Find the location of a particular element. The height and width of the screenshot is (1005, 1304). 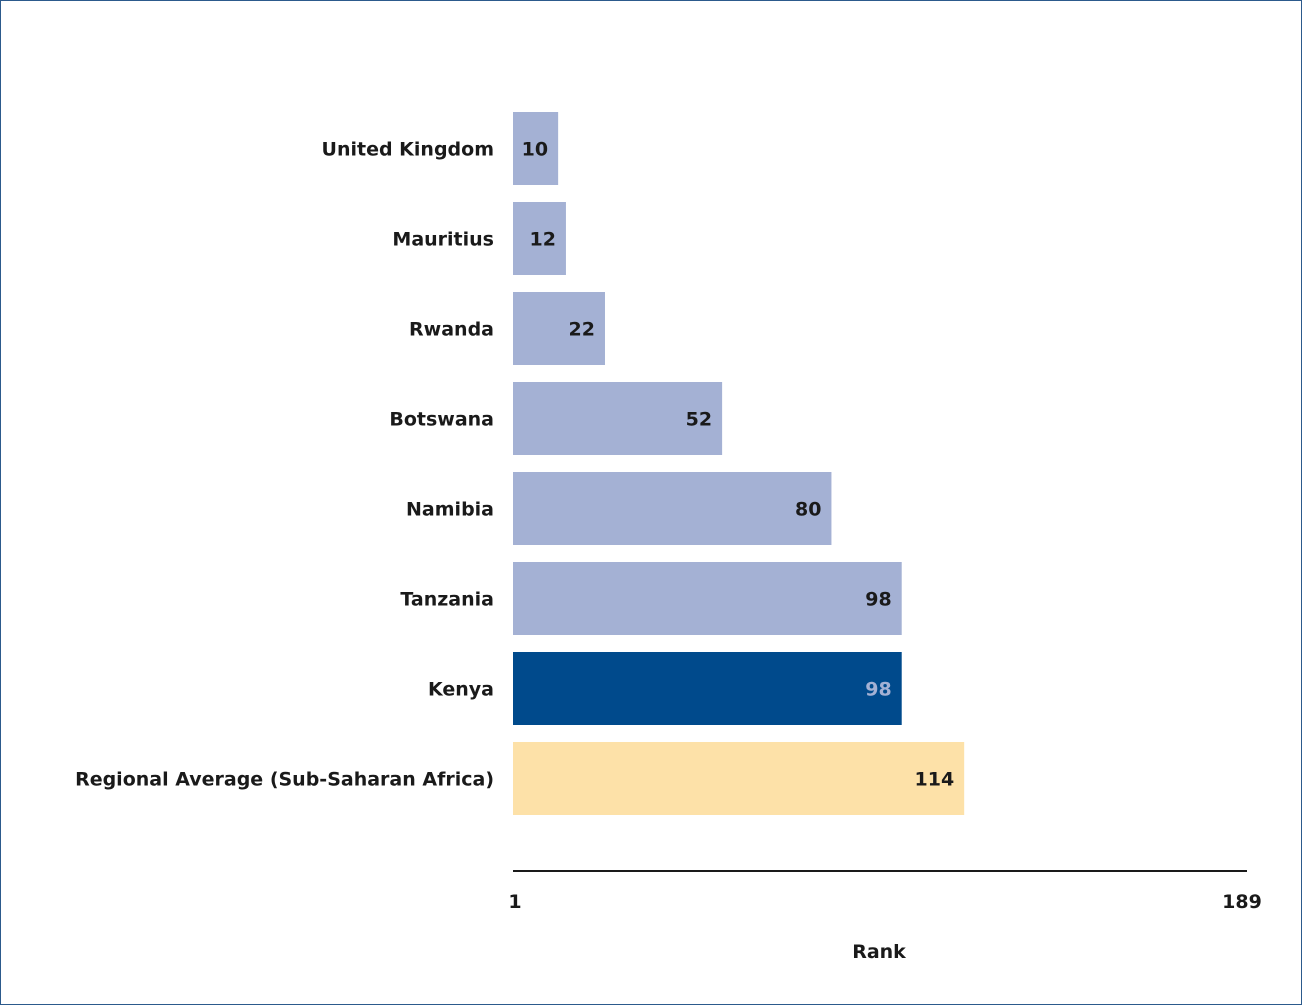

category-label-mauritius: Mauritius is located at coordinates (443, 240).